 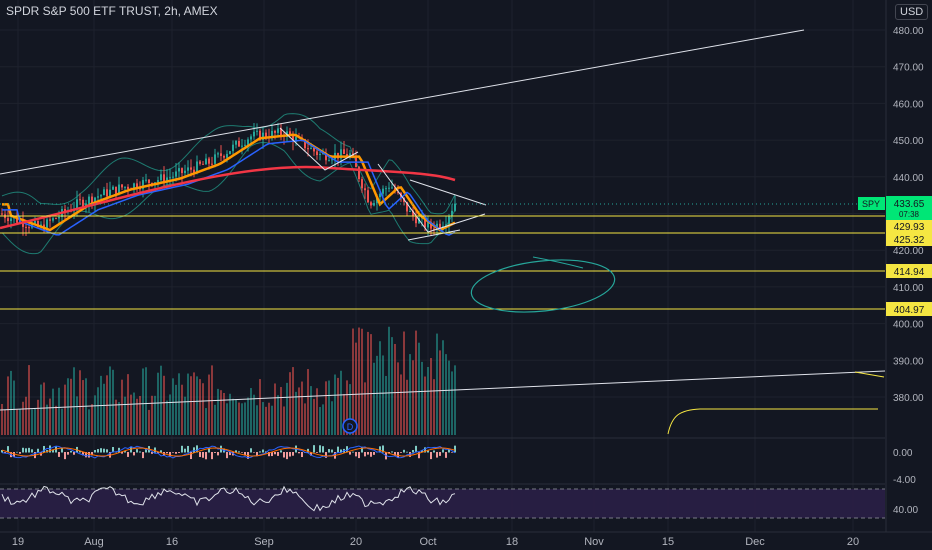 I want to click on currency-button: USD, so click(x=912, y=12).